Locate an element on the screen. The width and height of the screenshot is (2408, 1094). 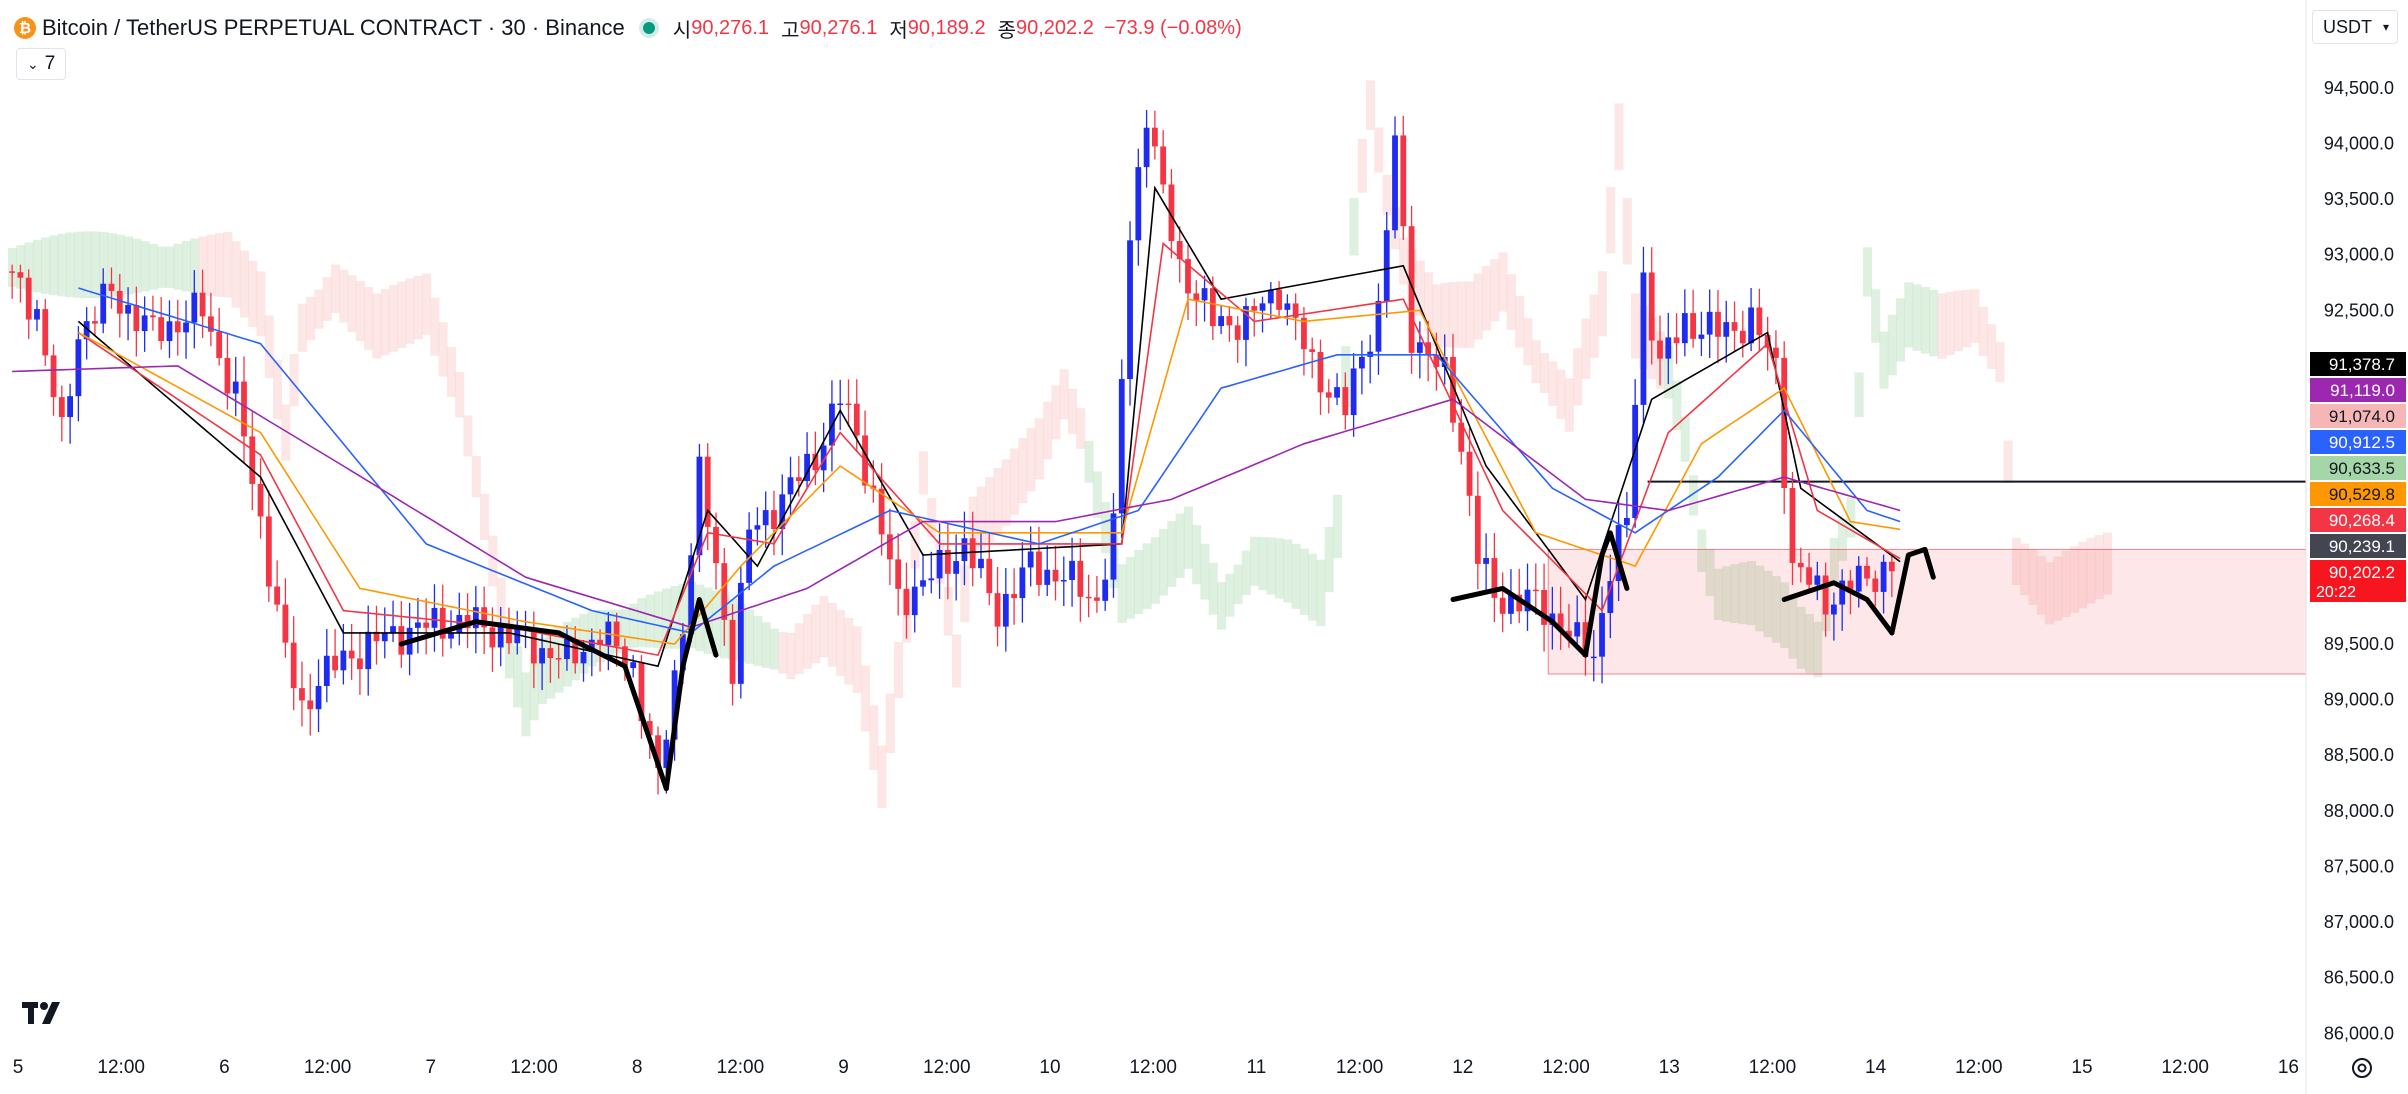
hand-drawn-path is located at coordinates (691, 694).